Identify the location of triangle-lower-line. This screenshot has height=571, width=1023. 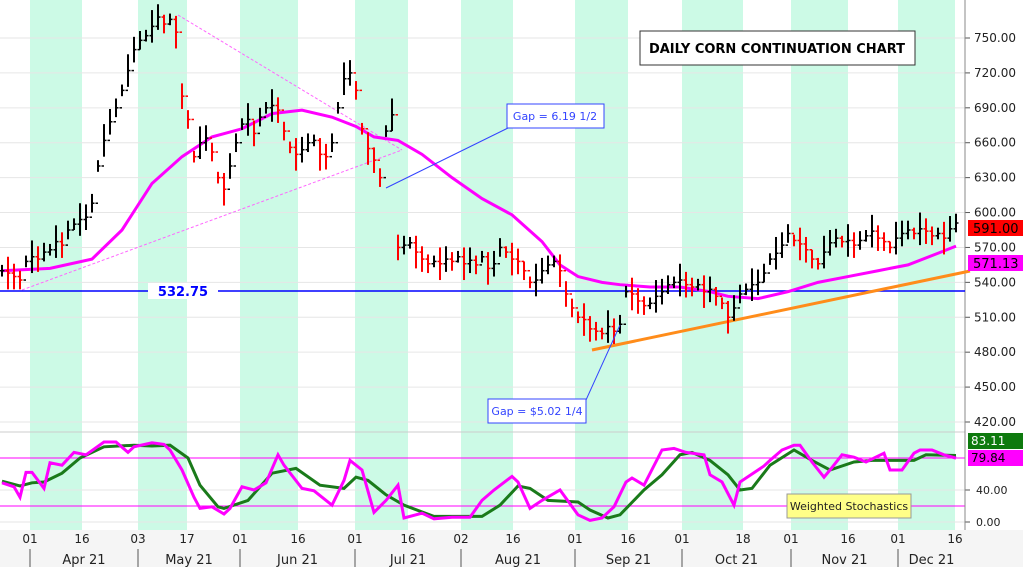
(212, 220).